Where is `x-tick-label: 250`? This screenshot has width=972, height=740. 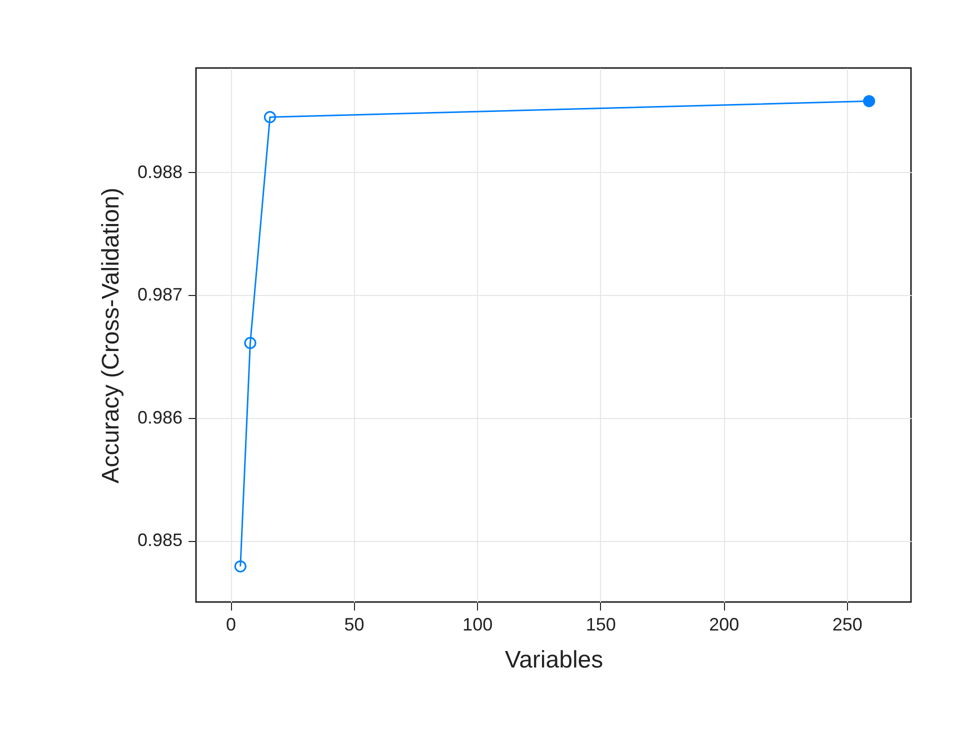 x-tick-label: 250 is located at coordinates (847, 624).